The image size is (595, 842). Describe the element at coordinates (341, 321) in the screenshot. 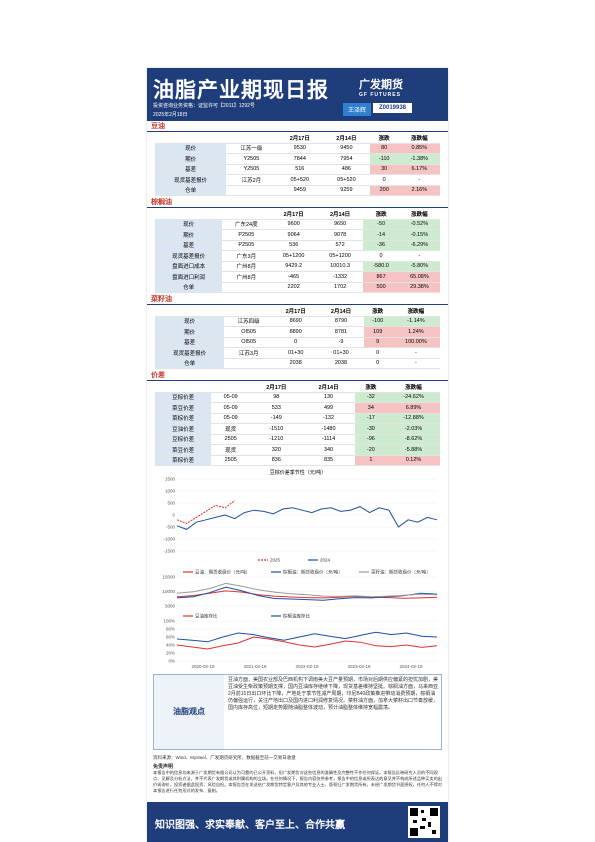

I see `cell: 8790` at that location.